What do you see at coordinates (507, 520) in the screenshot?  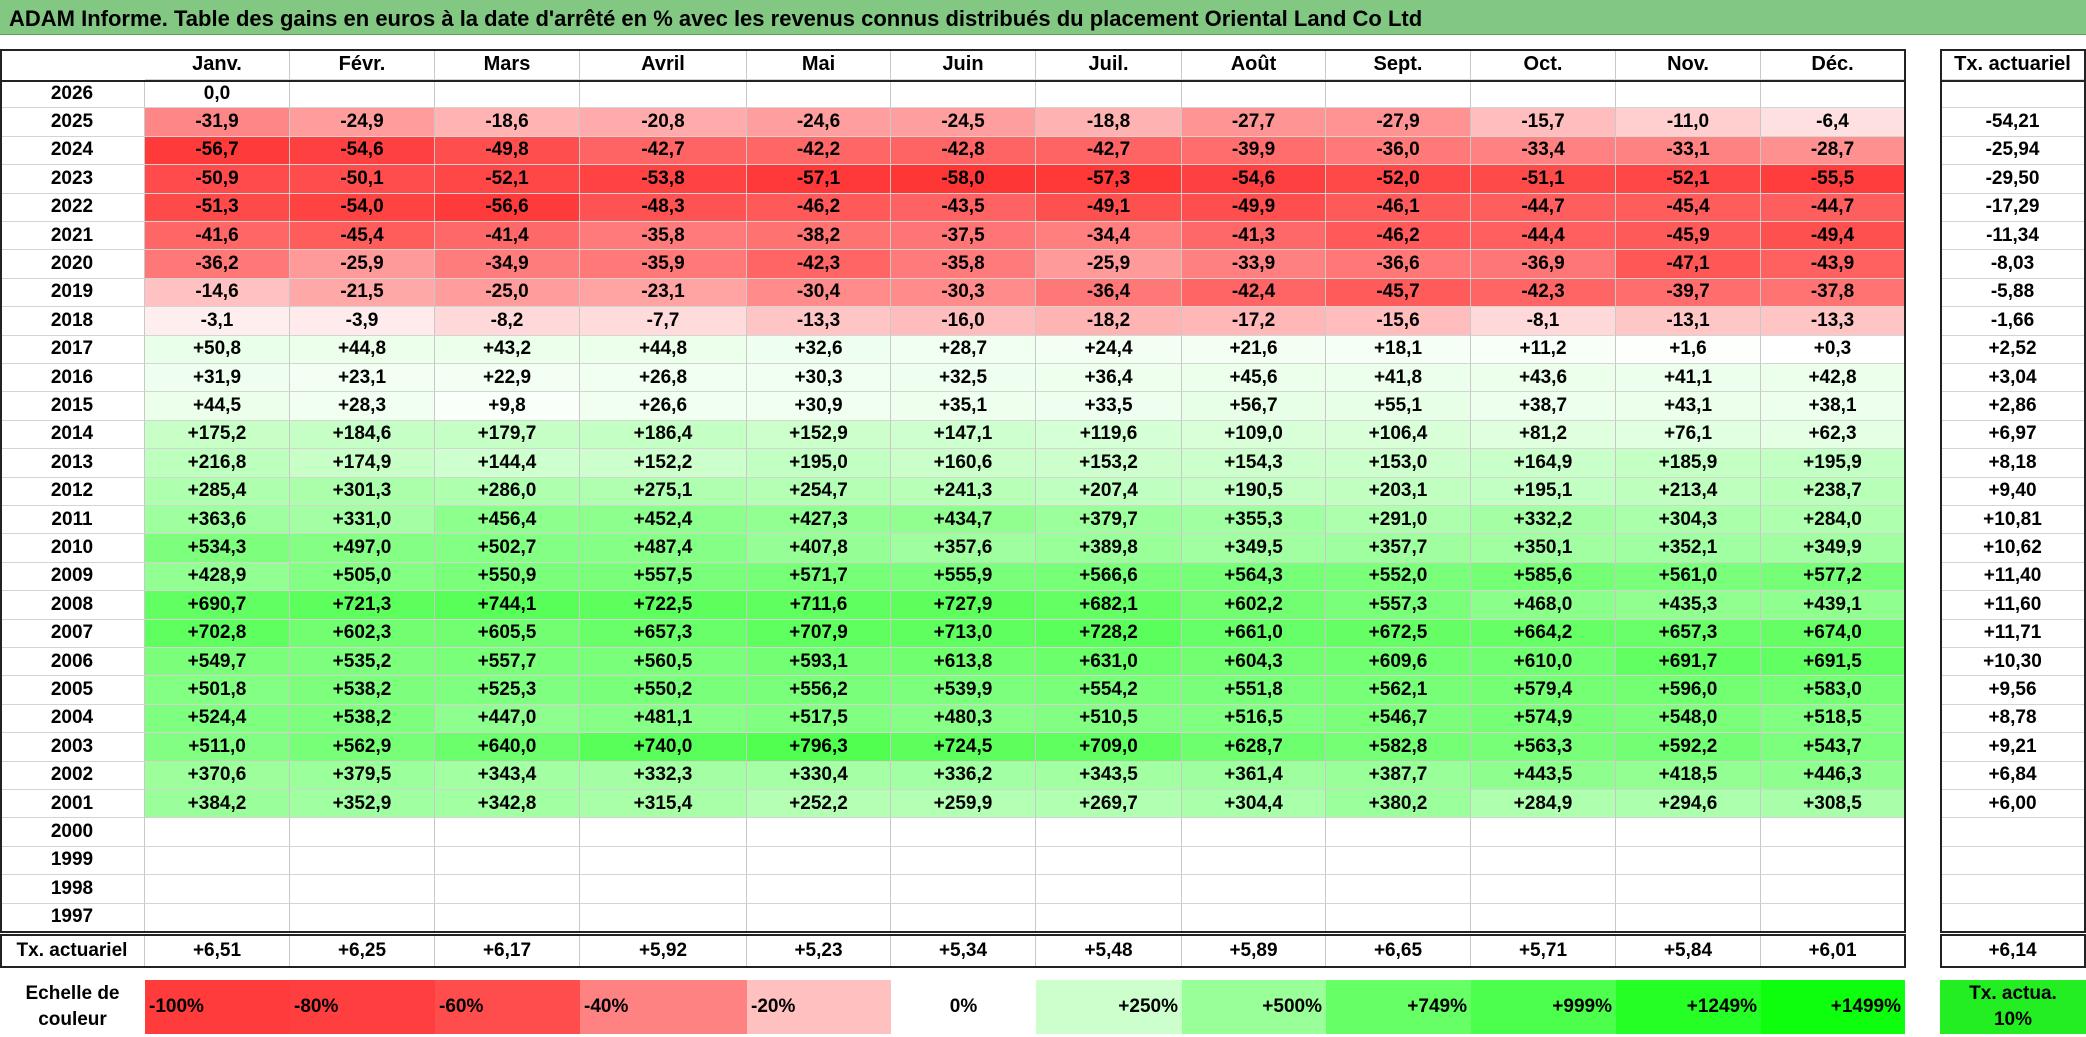 I see `table-cell: +456,4` at bounding box center [507, 520].